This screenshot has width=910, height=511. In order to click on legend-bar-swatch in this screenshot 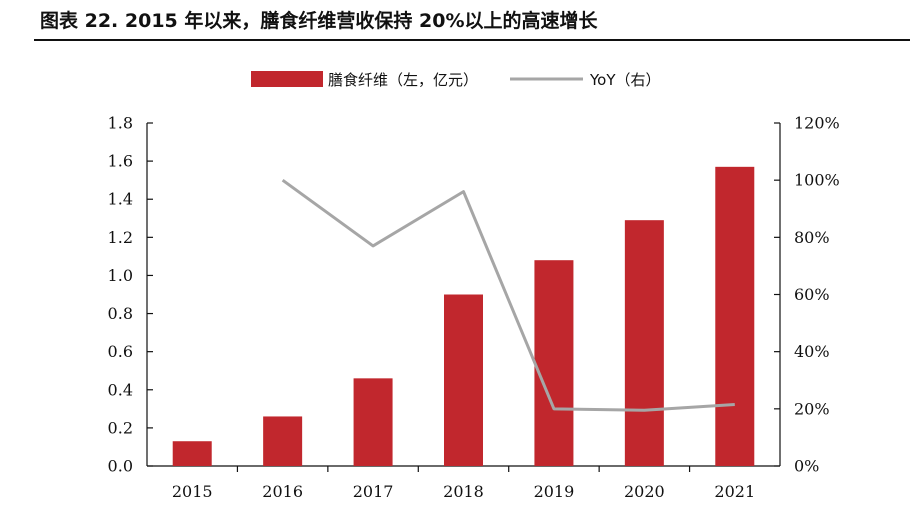, I will do `click(287, 79)`.